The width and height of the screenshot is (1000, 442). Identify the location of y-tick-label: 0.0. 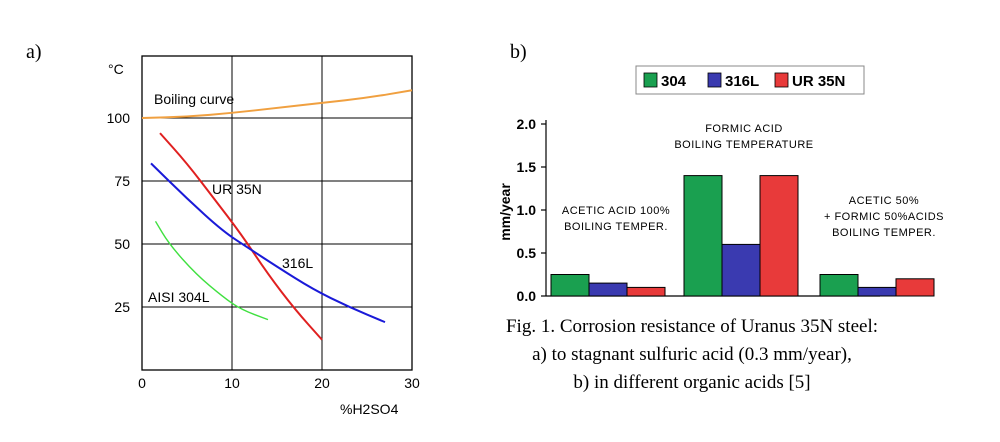
(527, 296).